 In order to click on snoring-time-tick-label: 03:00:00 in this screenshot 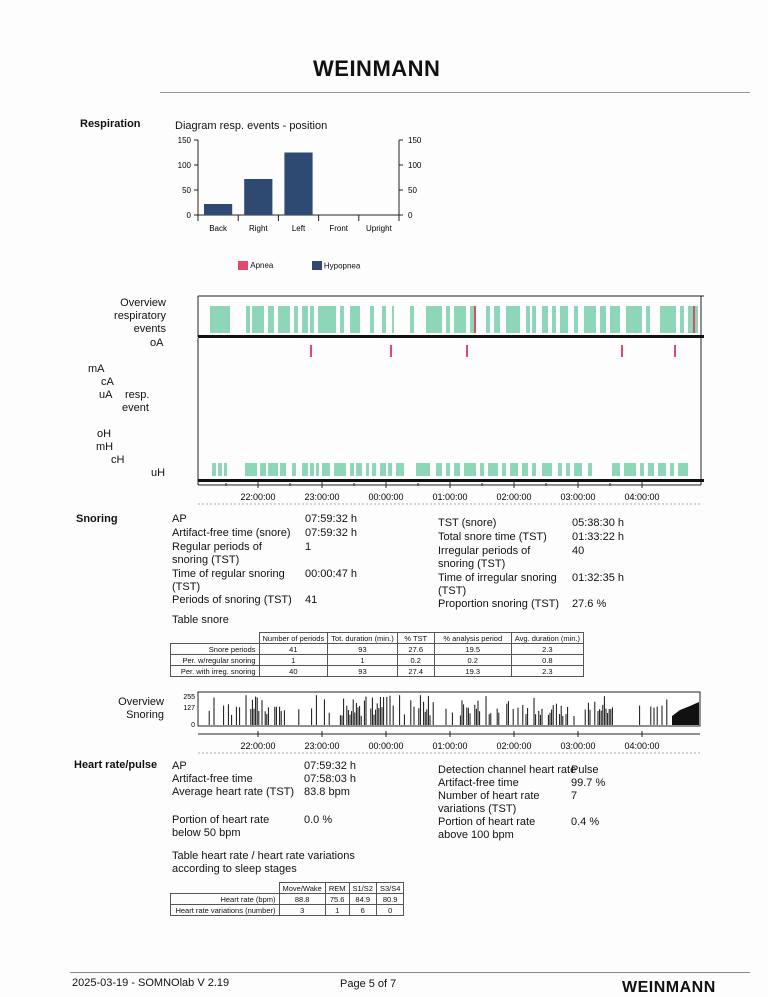, I will do `click(577, 746)`.